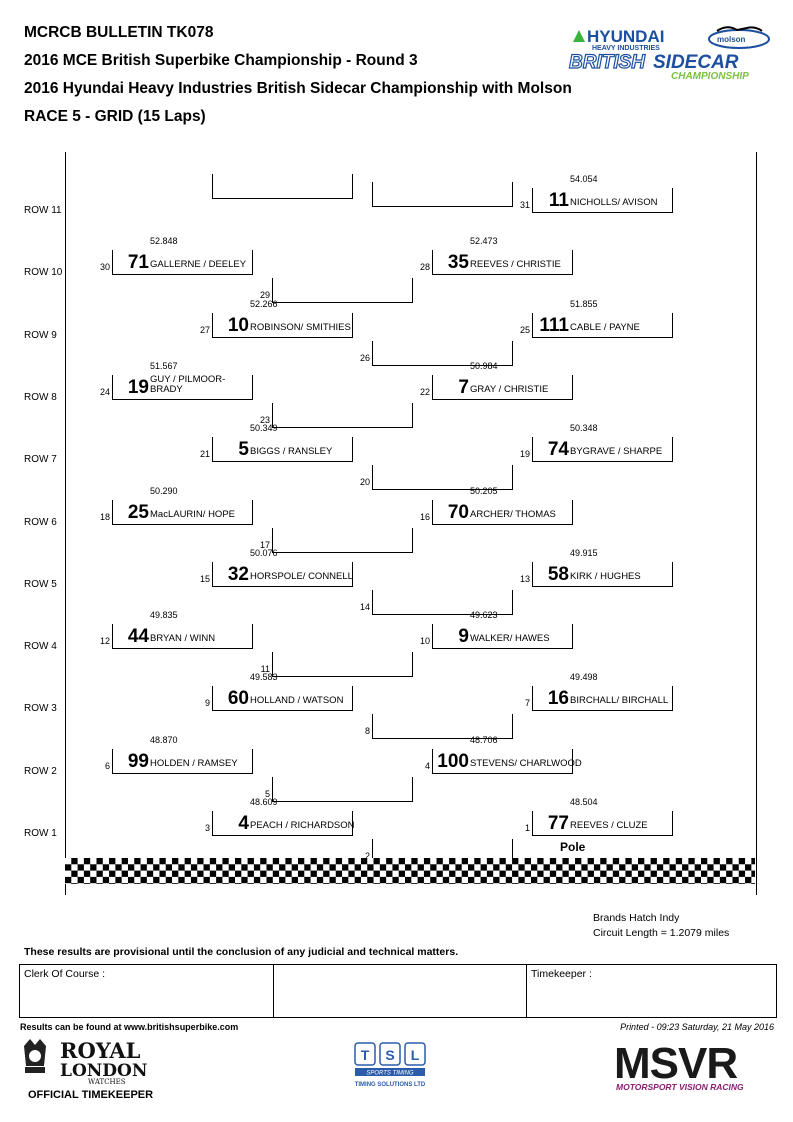 This screenshot has height=1122, width=793. Describe the element at coordinates (605, 327) in the screenshot. I see `crew-names: CABLE / PAYNE` at that location.